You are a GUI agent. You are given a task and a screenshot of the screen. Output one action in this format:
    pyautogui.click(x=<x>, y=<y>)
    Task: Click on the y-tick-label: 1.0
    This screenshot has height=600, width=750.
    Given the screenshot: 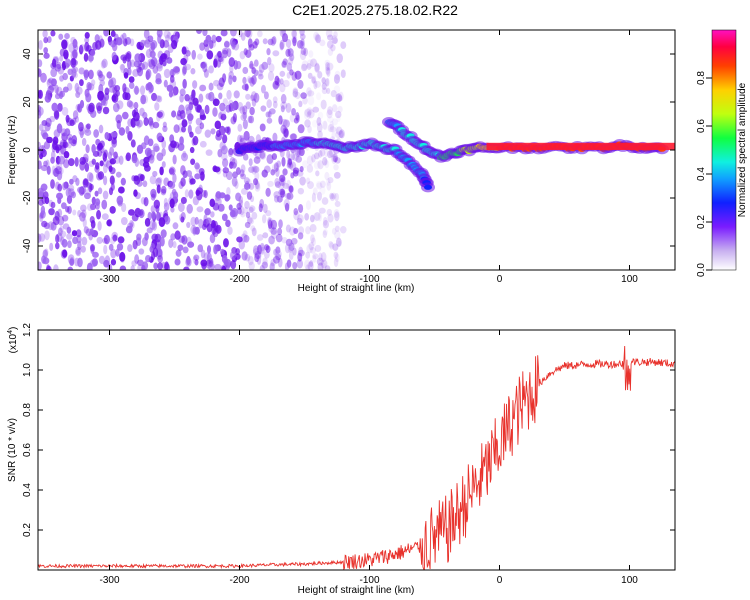 What is the action you would take?
    pyautogui.click(x=27, y=370)
    